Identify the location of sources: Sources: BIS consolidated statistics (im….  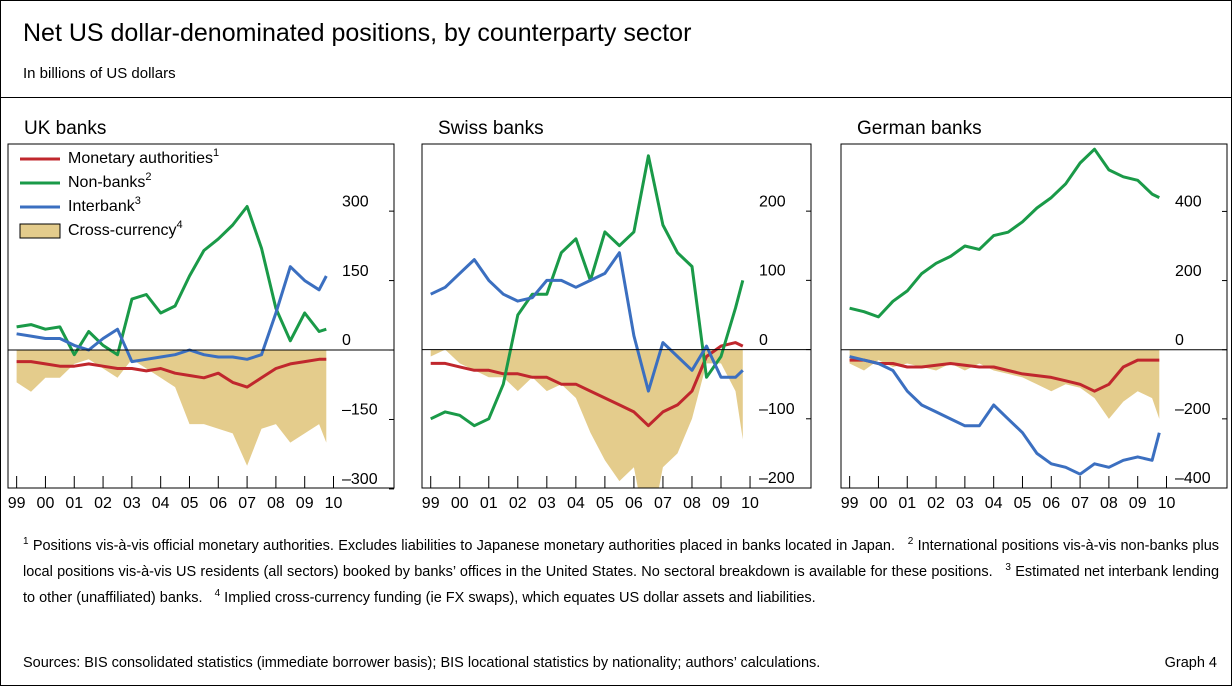
(422, 663).